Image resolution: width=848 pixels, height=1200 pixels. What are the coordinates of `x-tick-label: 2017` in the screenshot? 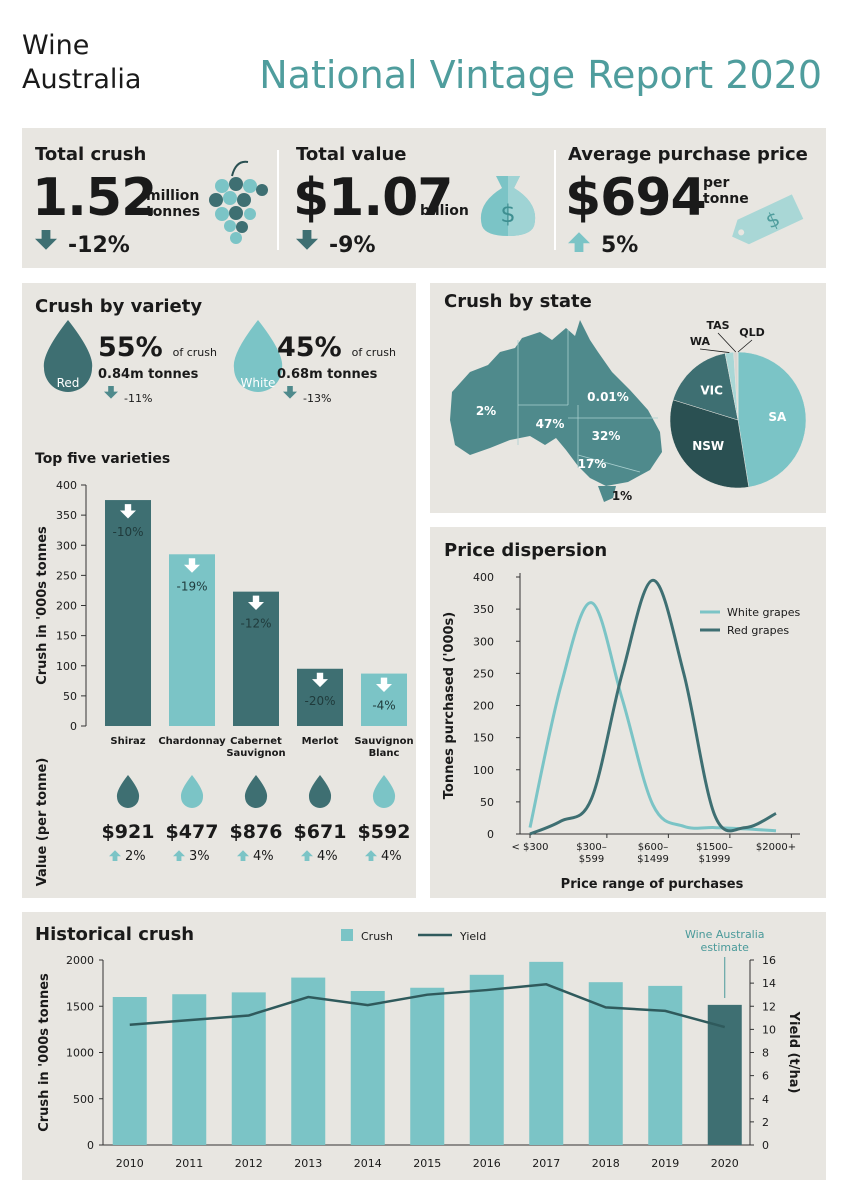 It's located at (546, 1163).